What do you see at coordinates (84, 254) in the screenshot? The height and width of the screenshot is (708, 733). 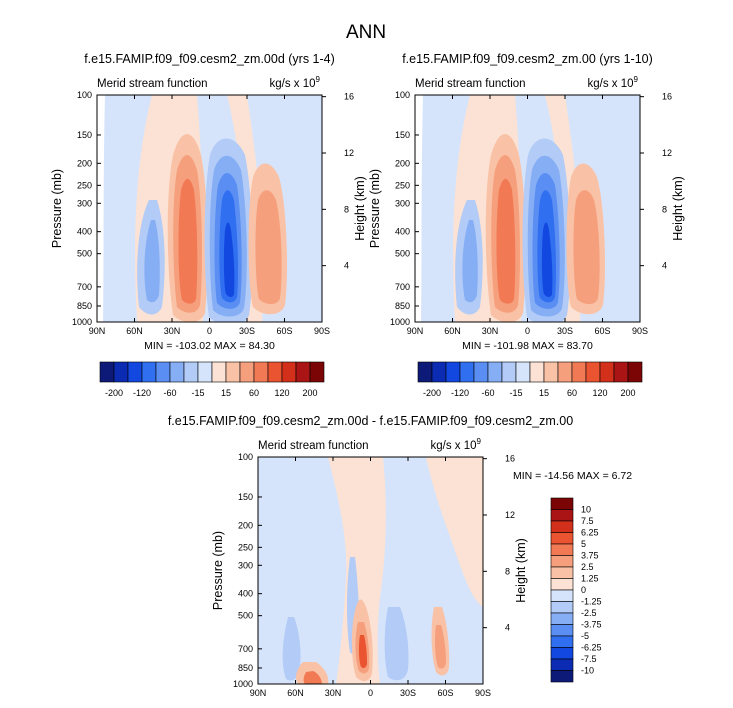 I see `y-tick-label: 500` at bounding box center [84, 254].